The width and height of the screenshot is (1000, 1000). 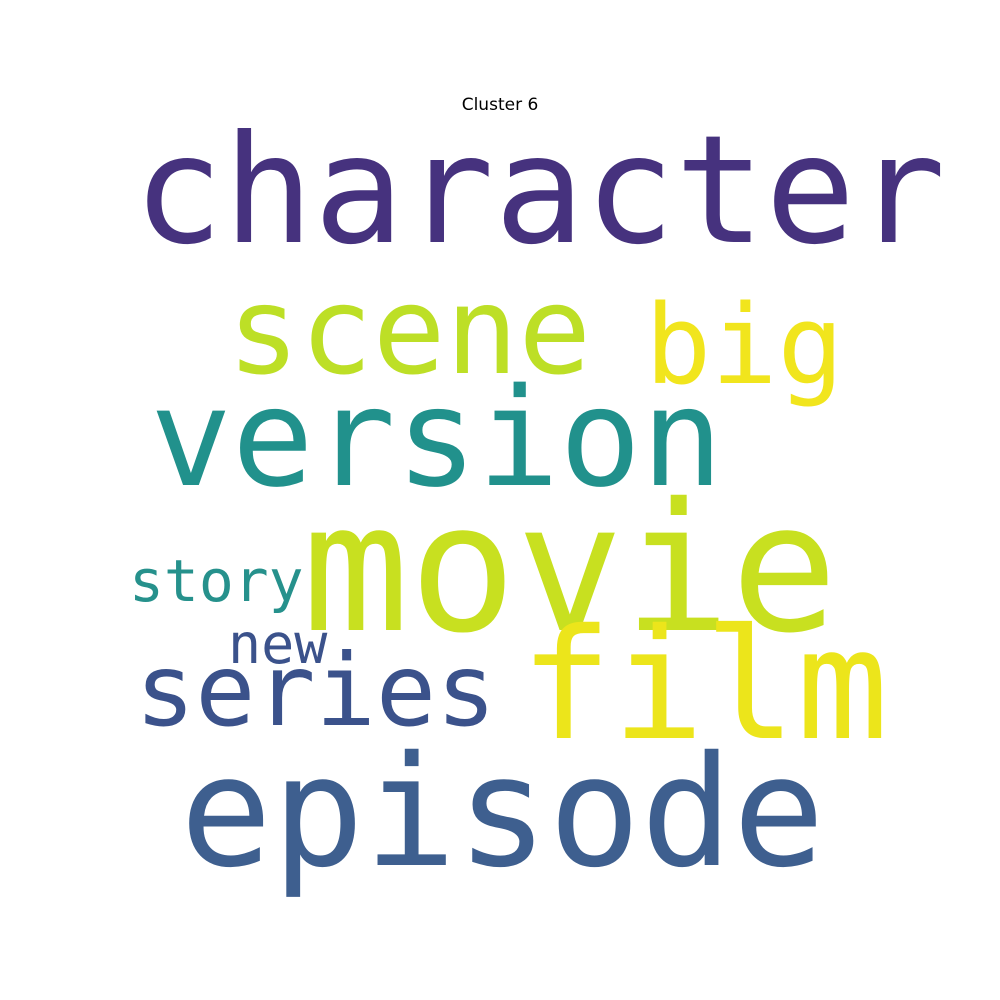 What do you see at coordinates (744, 345) in the screenshot?
I see `word-big: big` at bounding box center [744, 345].